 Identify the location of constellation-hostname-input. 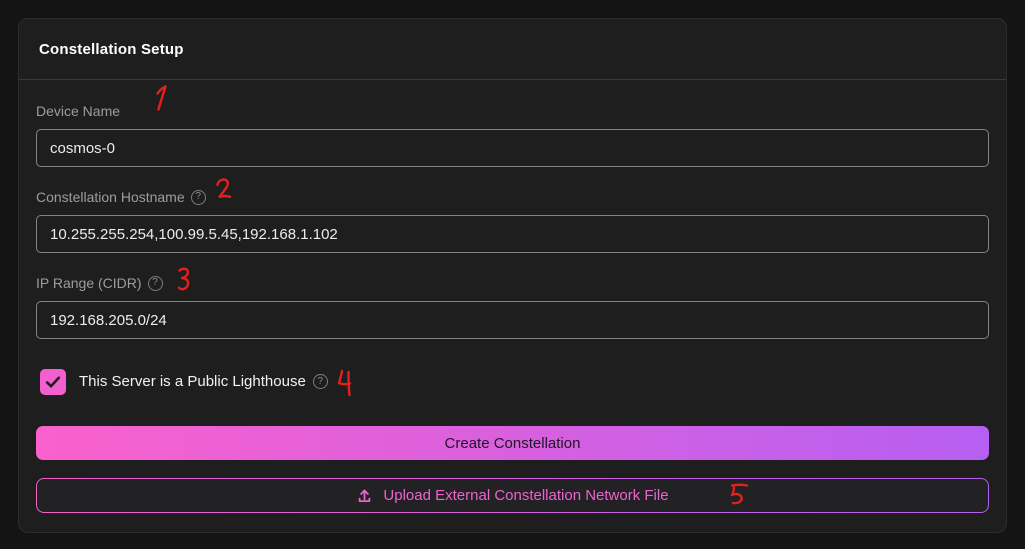
(512, 234).